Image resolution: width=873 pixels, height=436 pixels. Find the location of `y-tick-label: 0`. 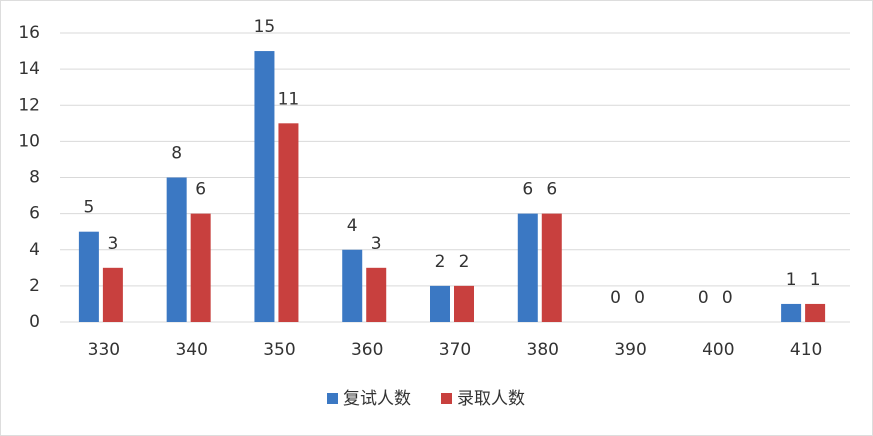

y-tick-label: 0 is located at coordinates (34, 322).